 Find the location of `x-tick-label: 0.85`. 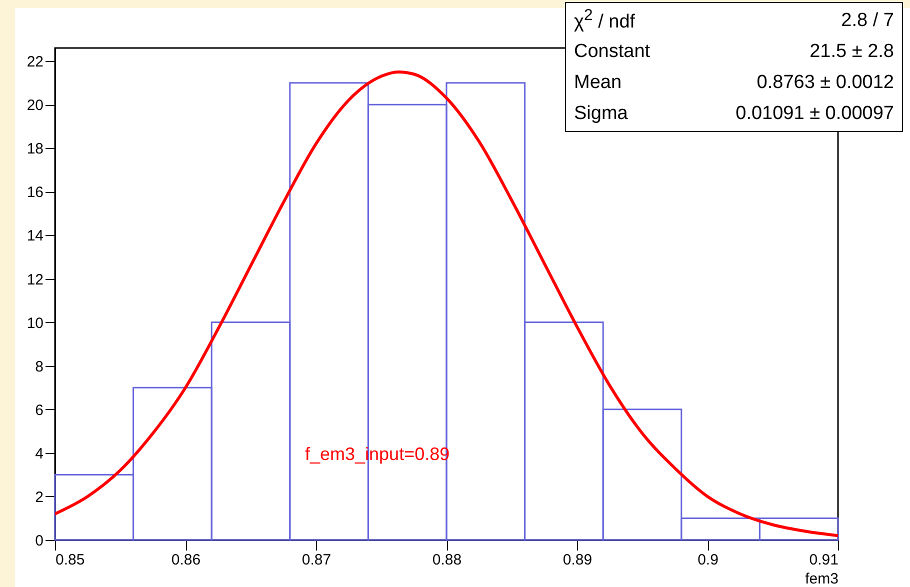

x-tick-label: 0.85 is located at coordinates (70, 560).